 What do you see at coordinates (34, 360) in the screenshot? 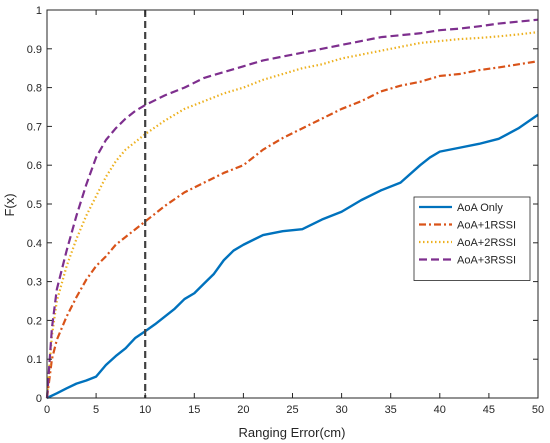
I see `y-tick-label: 0.1` at bounding box center [34, 360].